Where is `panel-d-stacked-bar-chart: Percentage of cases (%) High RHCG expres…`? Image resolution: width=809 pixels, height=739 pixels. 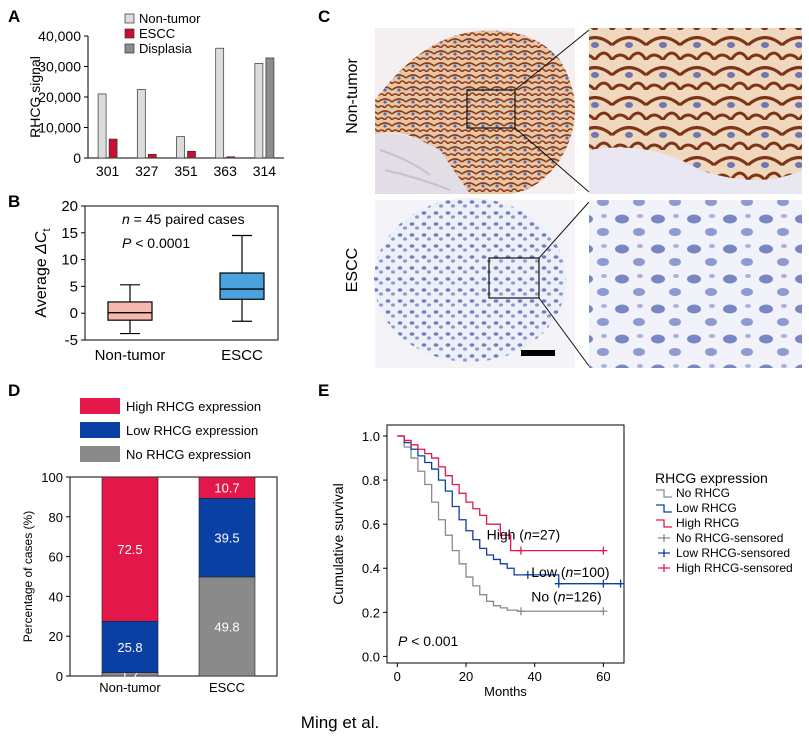 panel-d-stacked-bar-chart: Percentage of cases (%) High RHCG expres… is located at coordinates (149, 546).